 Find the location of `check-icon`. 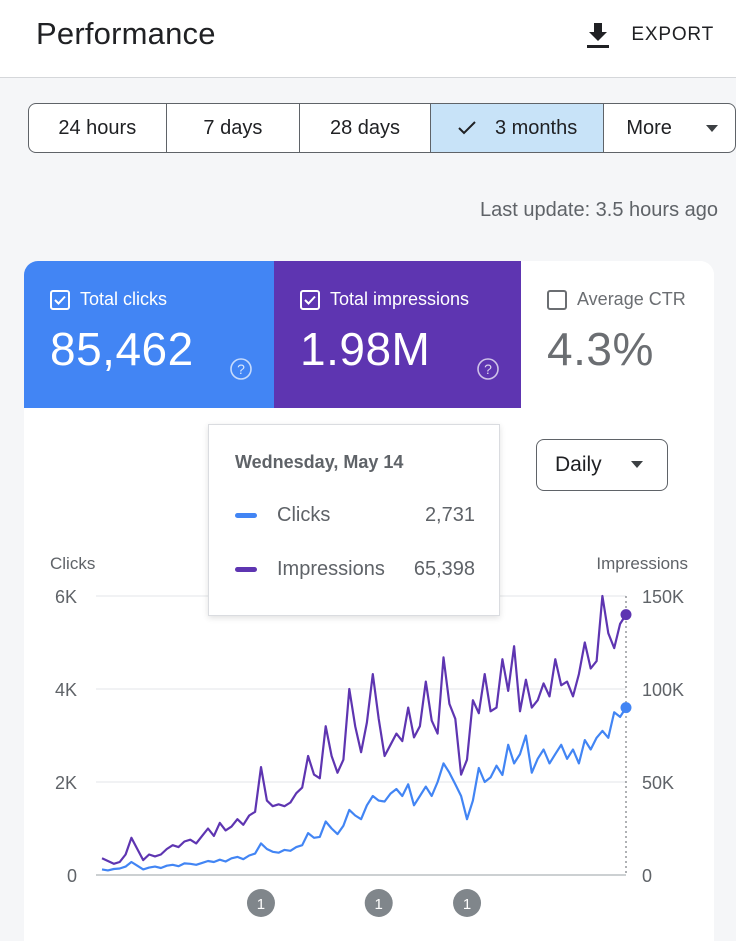

check-icon is located at coordinates (467, 128).